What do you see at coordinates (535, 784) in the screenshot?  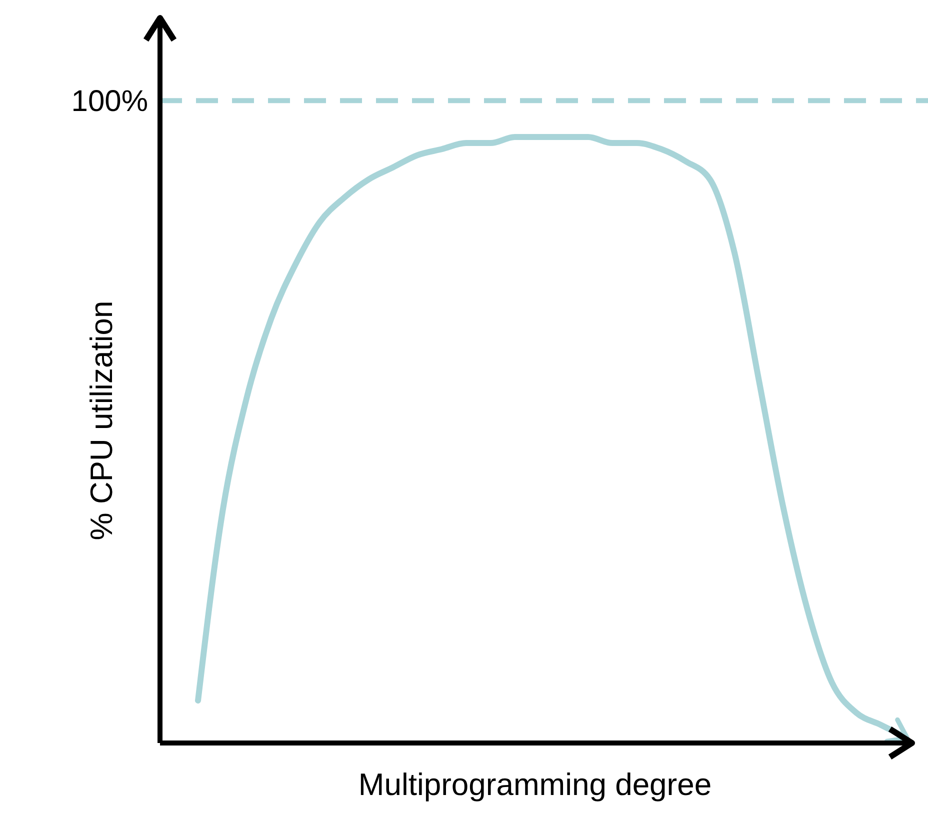 I see `x-axis-title: Multiprogramming degree` at bounding box center [535, 784].